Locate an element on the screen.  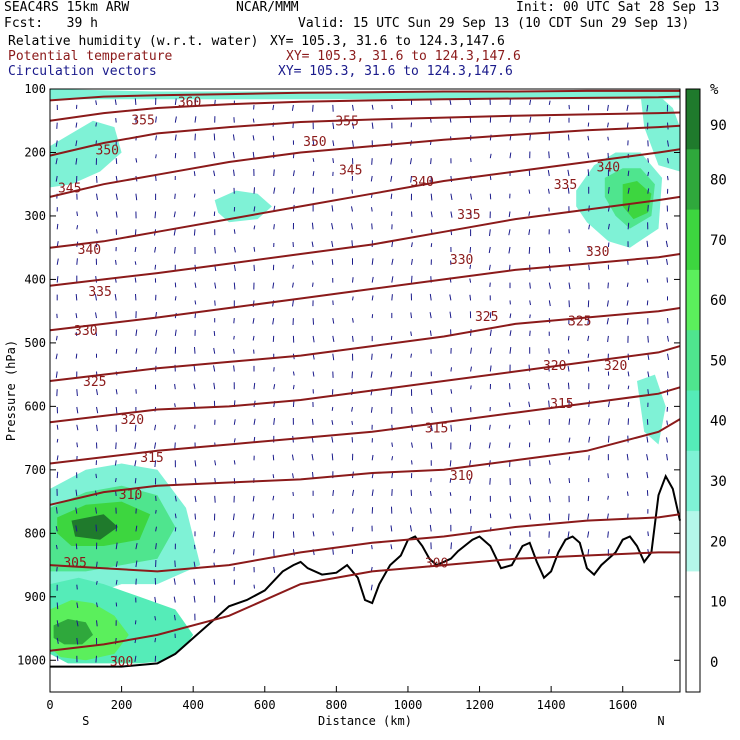
xtick-label-400: 400 is located at coordinates (193, 705).